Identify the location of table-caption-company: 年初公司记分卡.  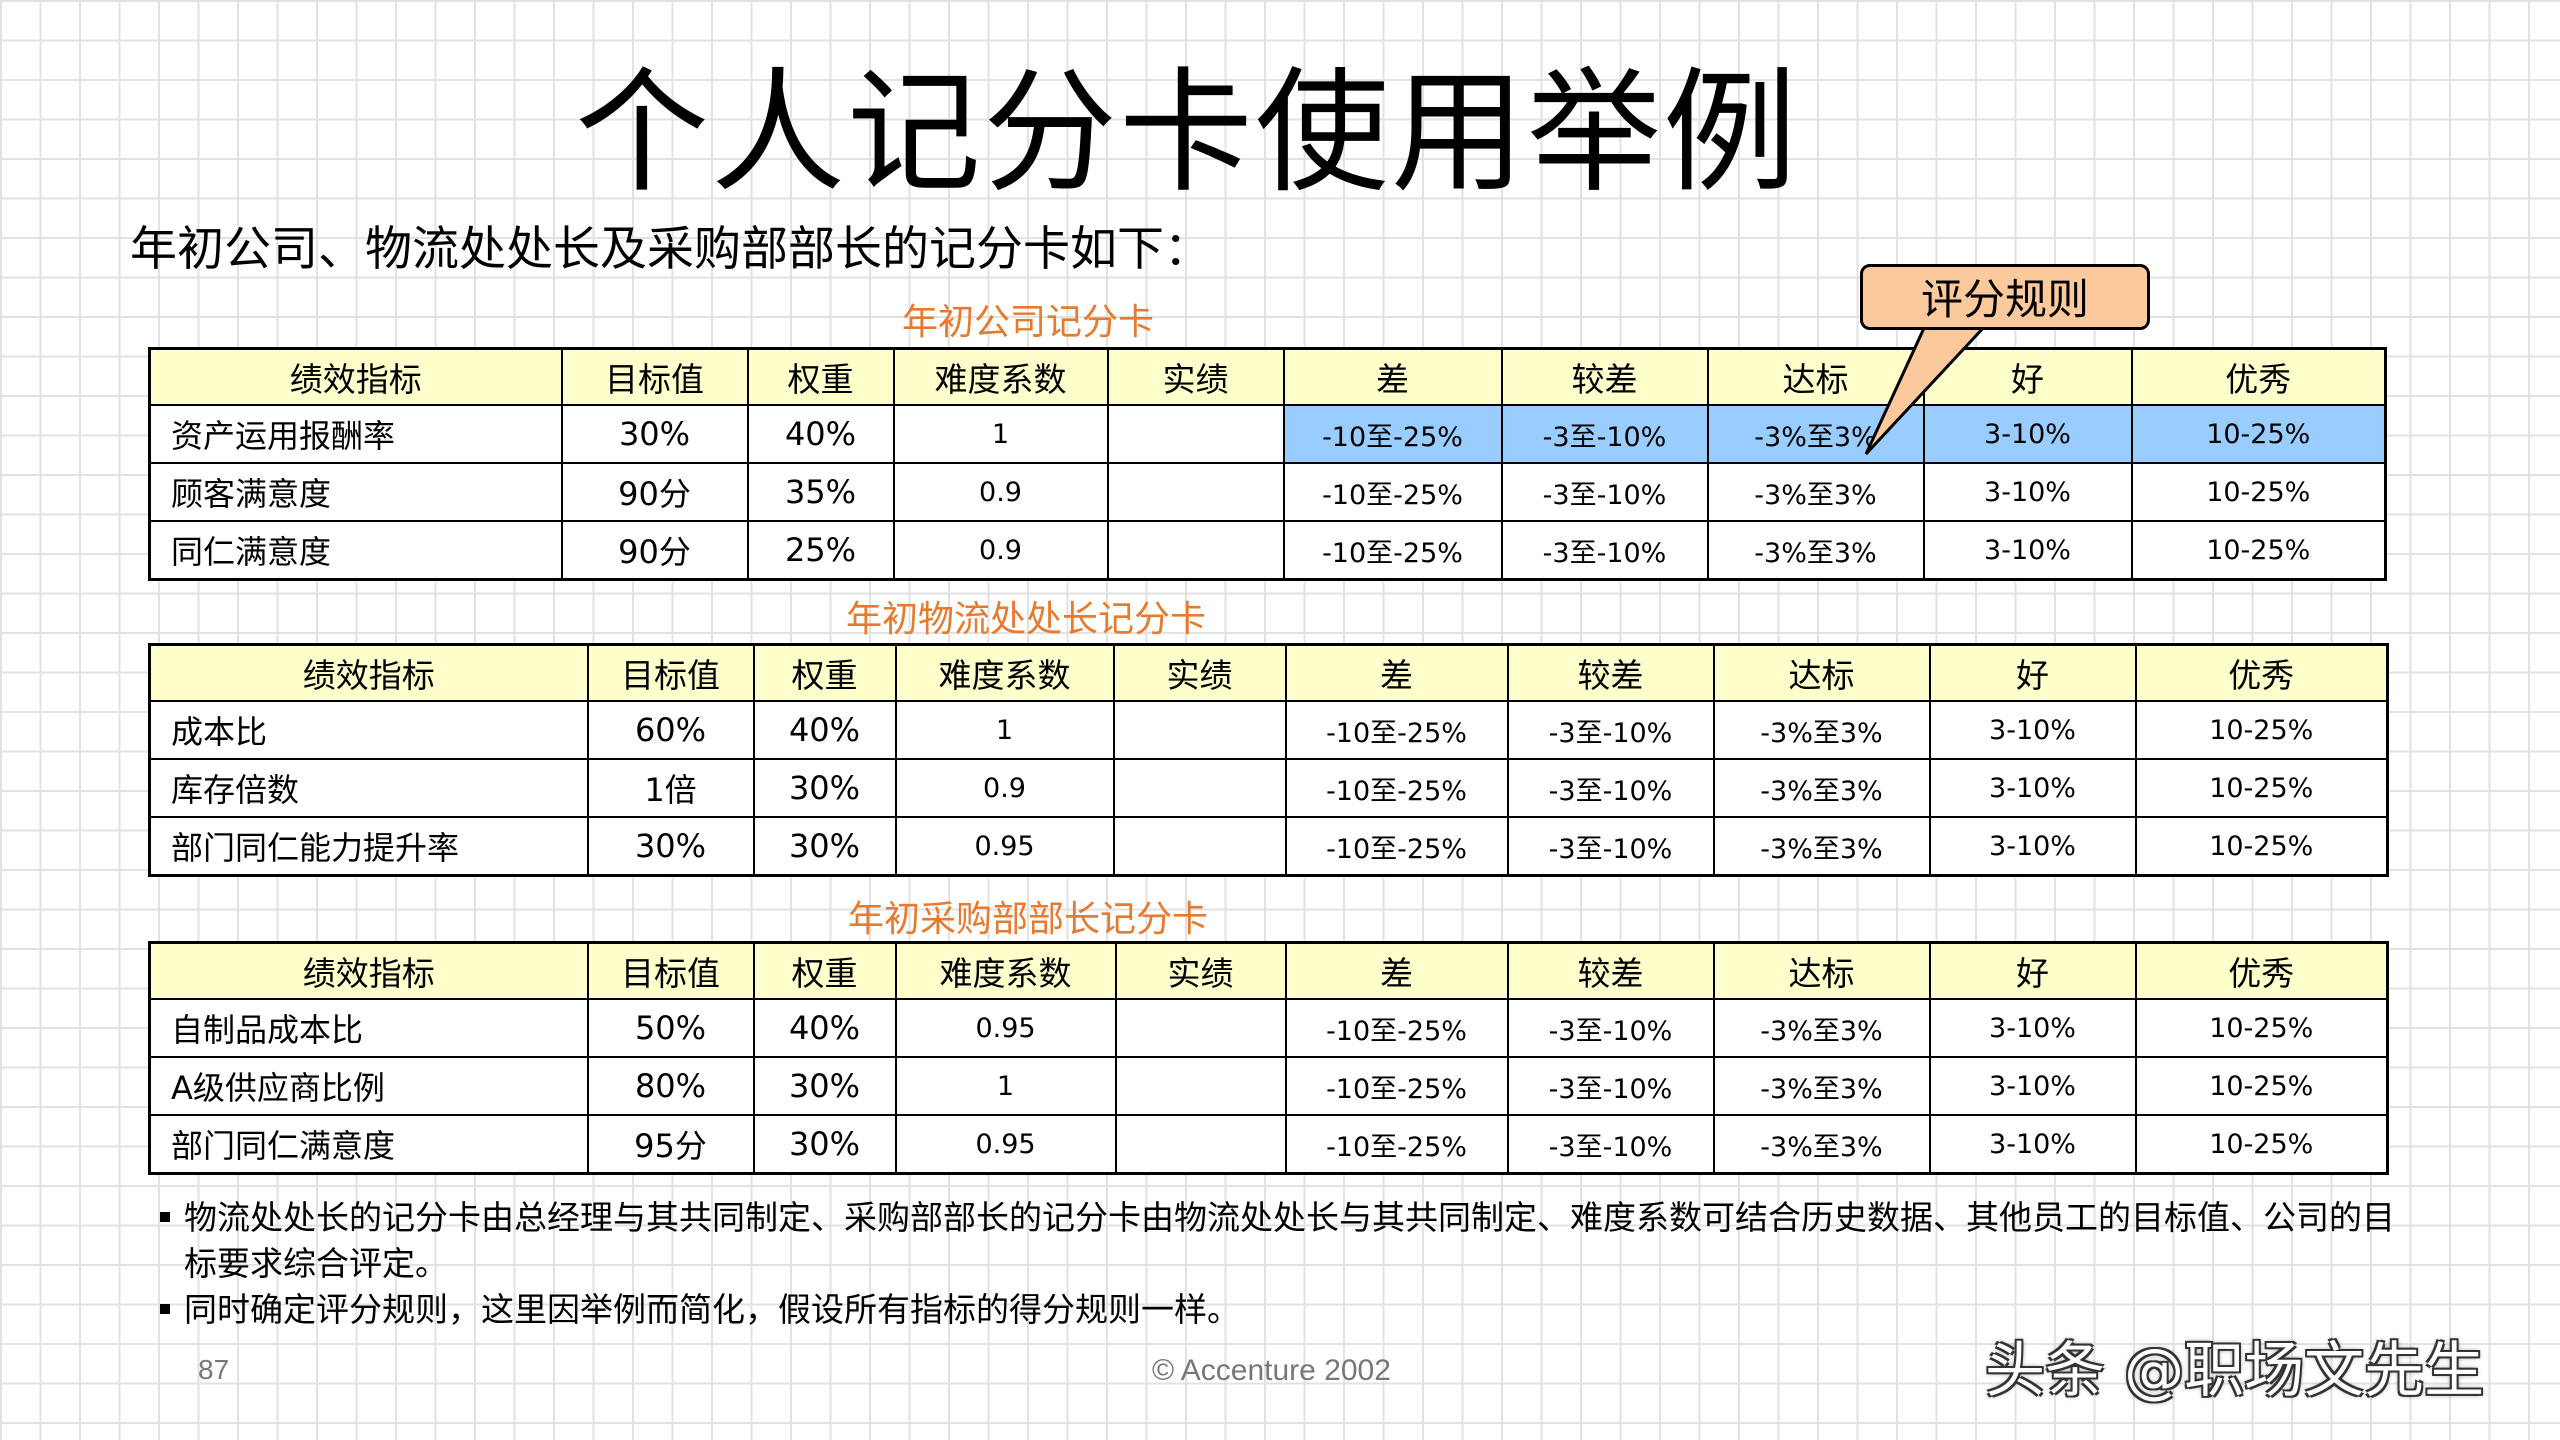
(1028, 322).